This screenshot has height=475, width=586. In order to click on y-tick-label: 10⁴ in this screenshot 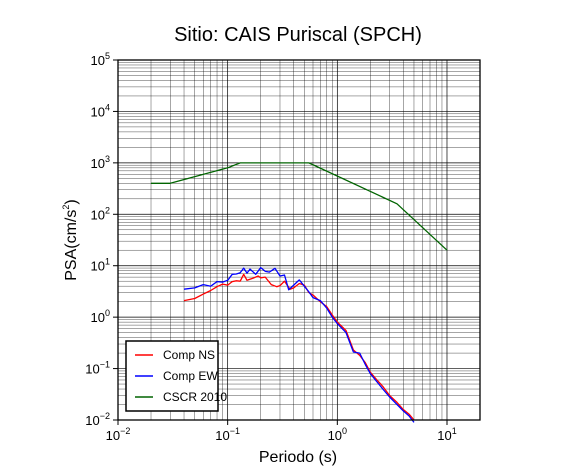, I will do `click(100, 110)`.